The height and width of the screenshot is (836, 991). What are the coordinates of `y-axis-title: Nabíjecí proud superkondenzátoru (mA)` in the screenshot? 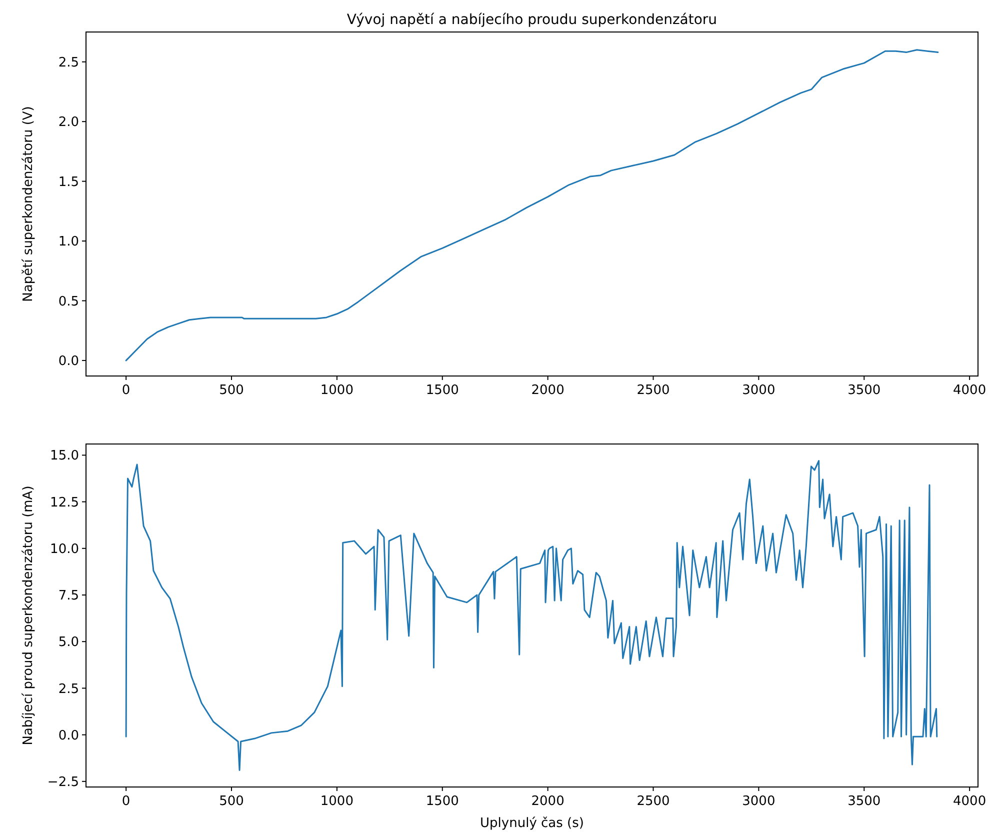 It's located at (28, 616).